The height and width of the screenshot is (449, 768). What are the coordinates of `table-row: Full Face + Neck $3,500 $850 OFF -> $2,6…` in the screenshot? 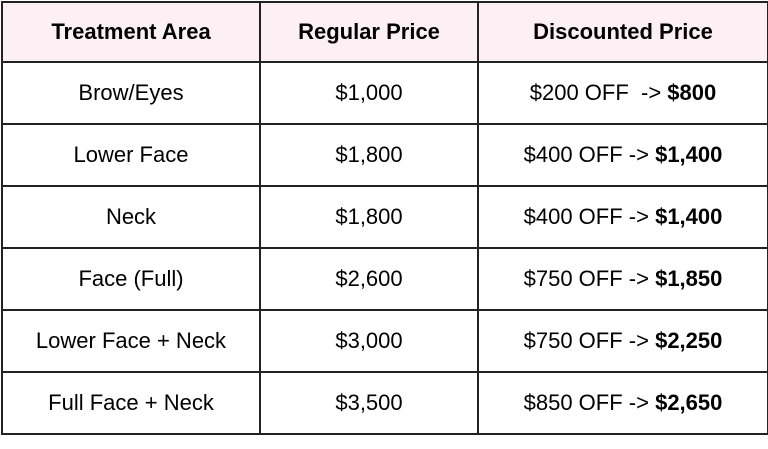 It's located at (384, 403).